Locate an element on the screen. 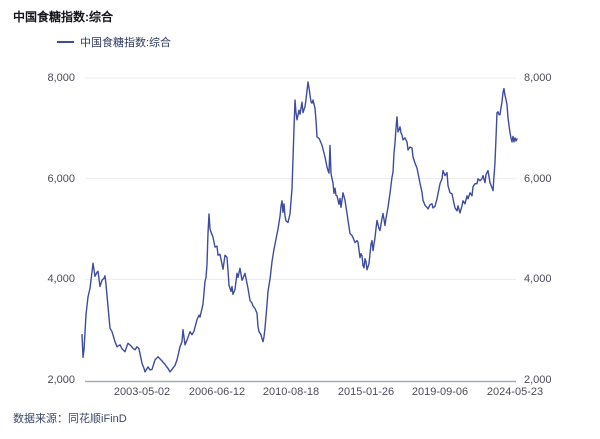  legend-line-swatch-icon is located at coordinates (65, 42).